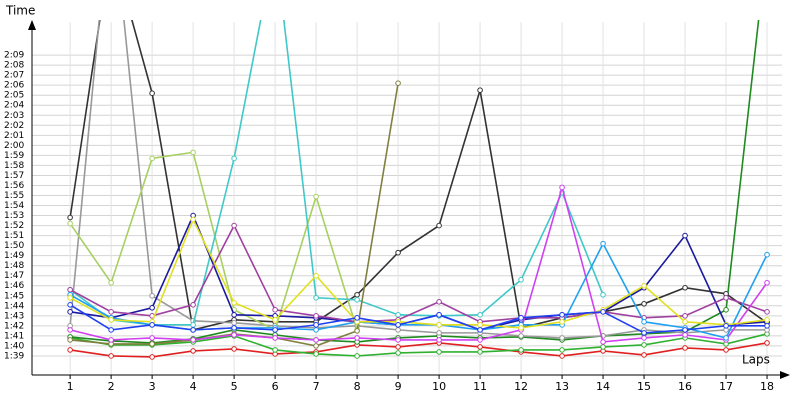  Describe the element at coordinates (14, 176) in the screenshot. I see `y-tick-label: 1:57` at that location.